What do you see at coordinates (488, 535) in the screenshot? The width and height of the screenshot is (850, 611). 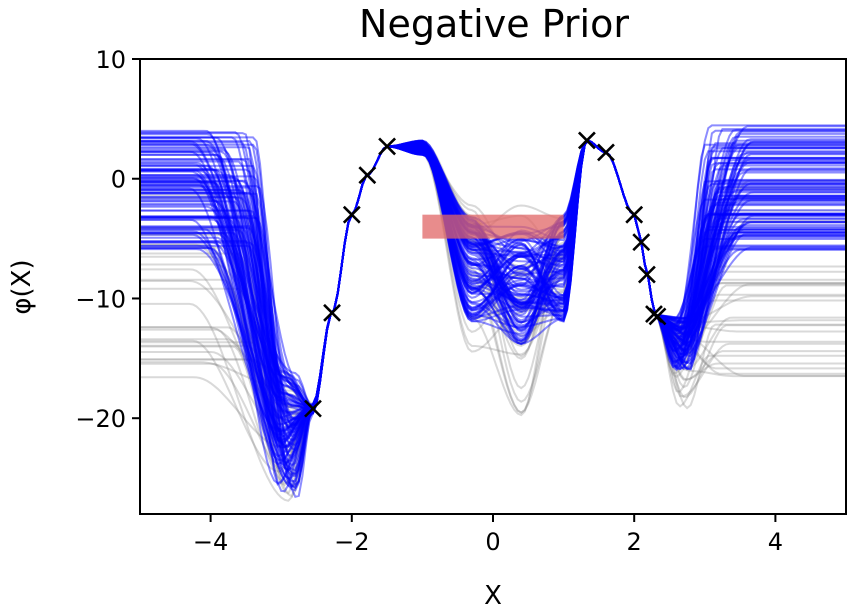 I see `x-axis-ticks: −4 −2 0 2 4` at bounding box center [488, 535].